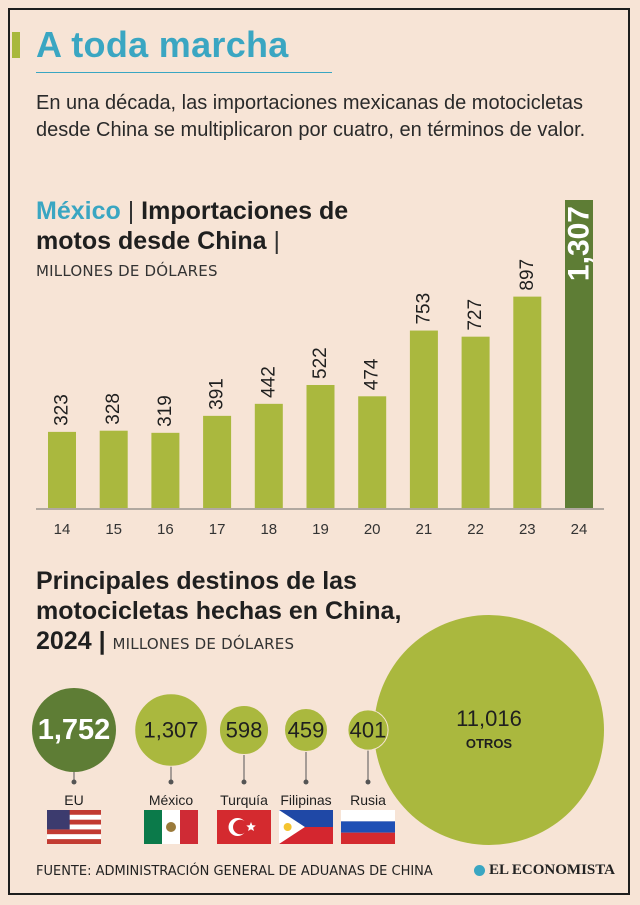  What do you see at coordinates (579, 243) in the screenshot?
I see `bar-value-label-24: 1,307` at bounding box center [579, 243].